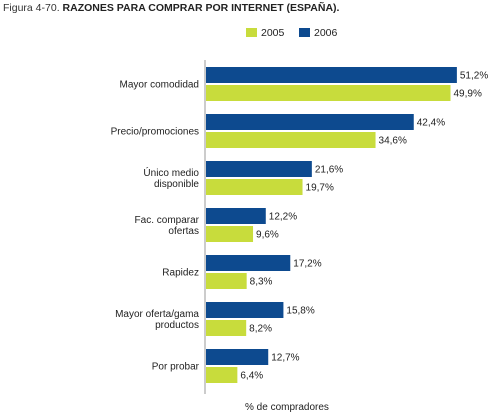 The image size is (493, 418). Describe the element at coordinates (177, 325) in the screenshot. I see `category-label: productos` at that location.